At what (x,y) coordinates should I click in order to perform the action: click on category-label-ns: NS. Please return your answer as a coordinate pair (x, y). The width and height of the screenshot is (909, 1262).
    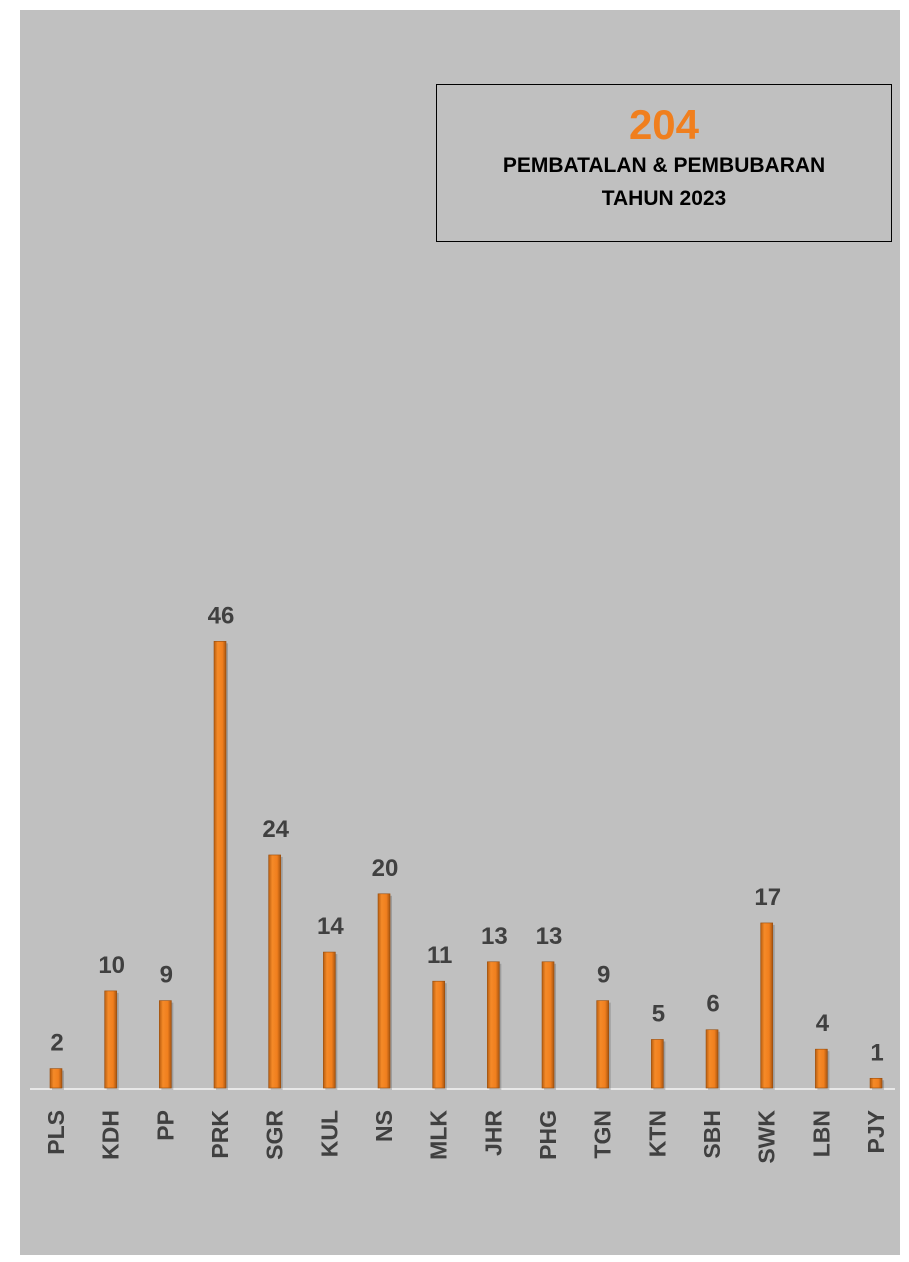
    Looking at the image, I should click on (384, 1126).